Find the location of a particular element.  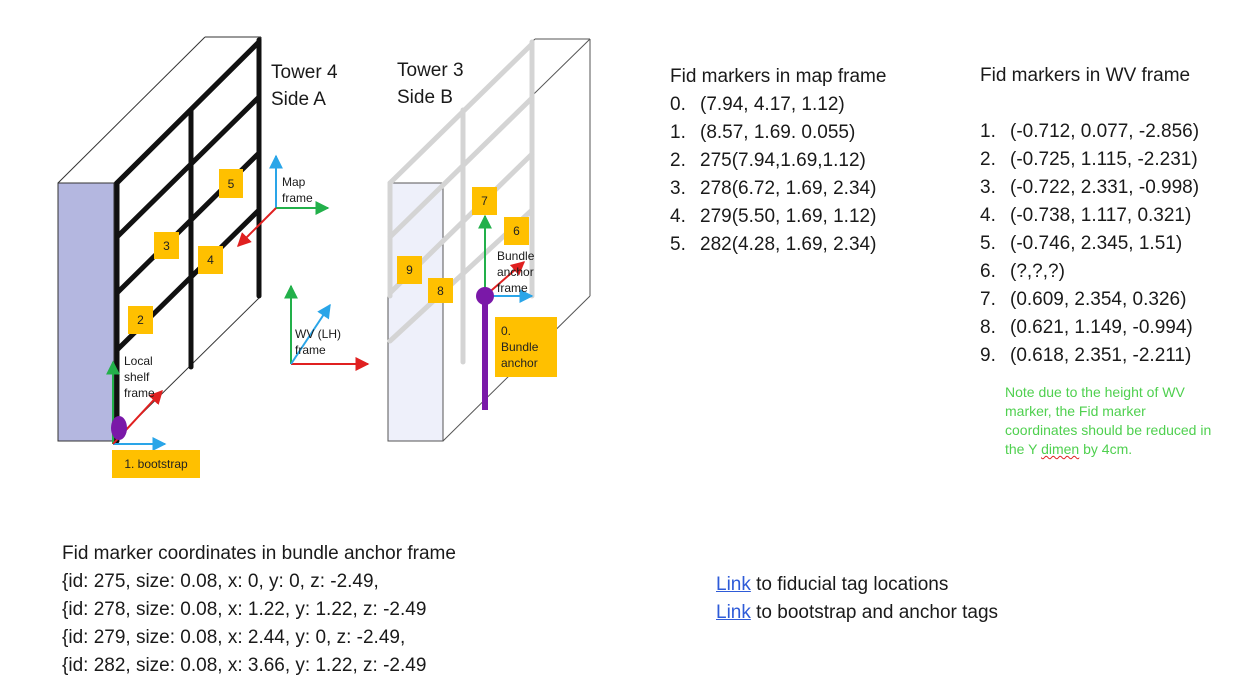

item-text: 275(7.94,1.69,1.12) is located at coordinates (783, 160).